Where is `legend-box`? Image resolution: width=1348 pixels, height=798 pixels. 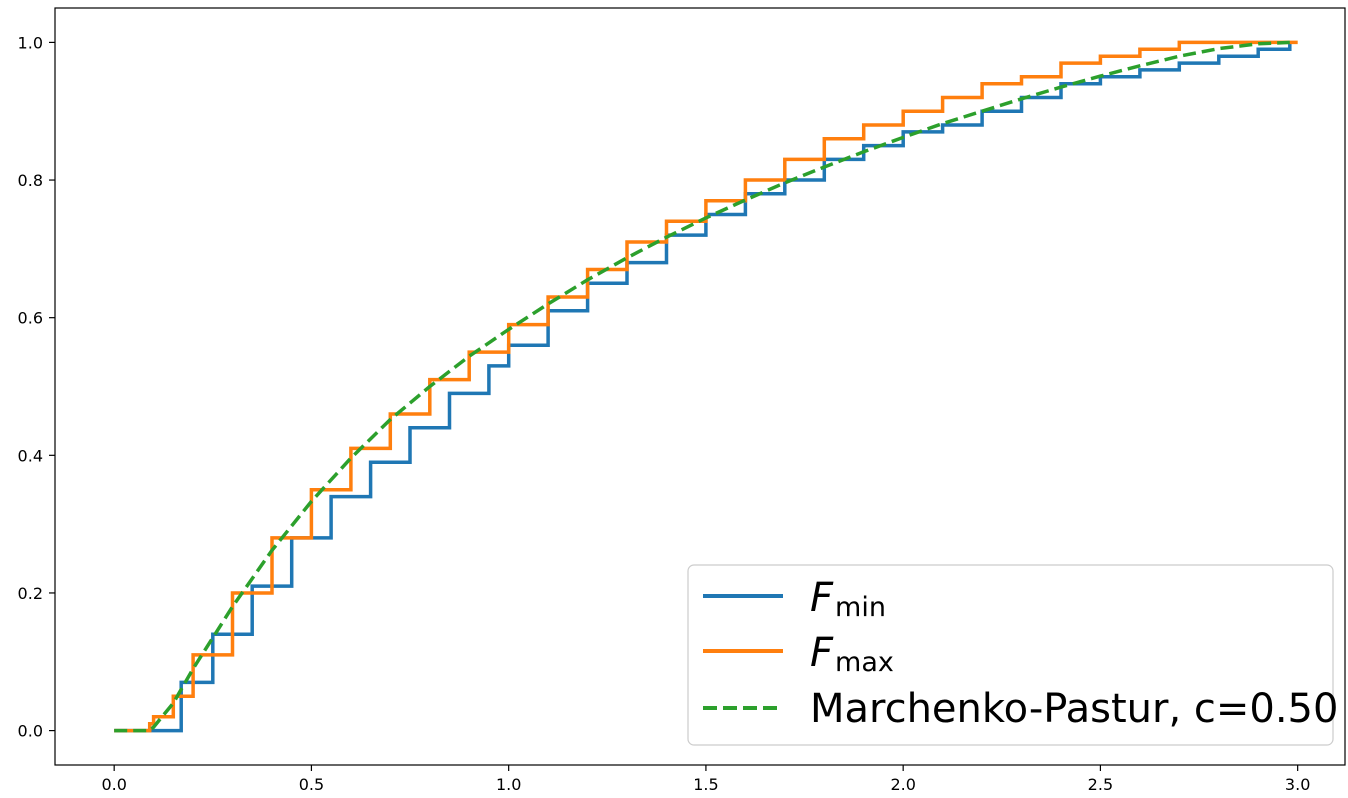
legend-box is located at coordinates (1010, 655).